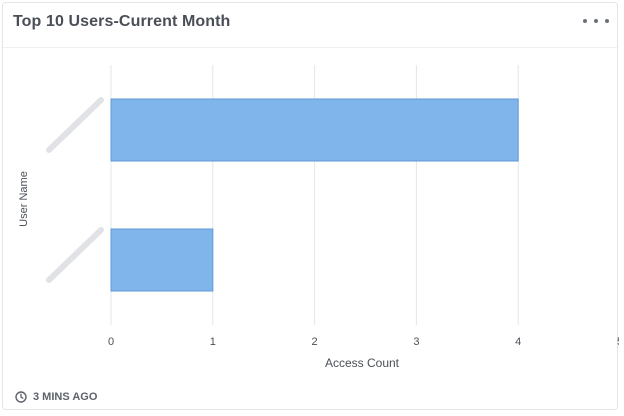 The width and height of the screenshot is (624, 416). Describe the element at coordinates (585, 21) in the screenshot. I see `more-horizontal-icon` at that location.